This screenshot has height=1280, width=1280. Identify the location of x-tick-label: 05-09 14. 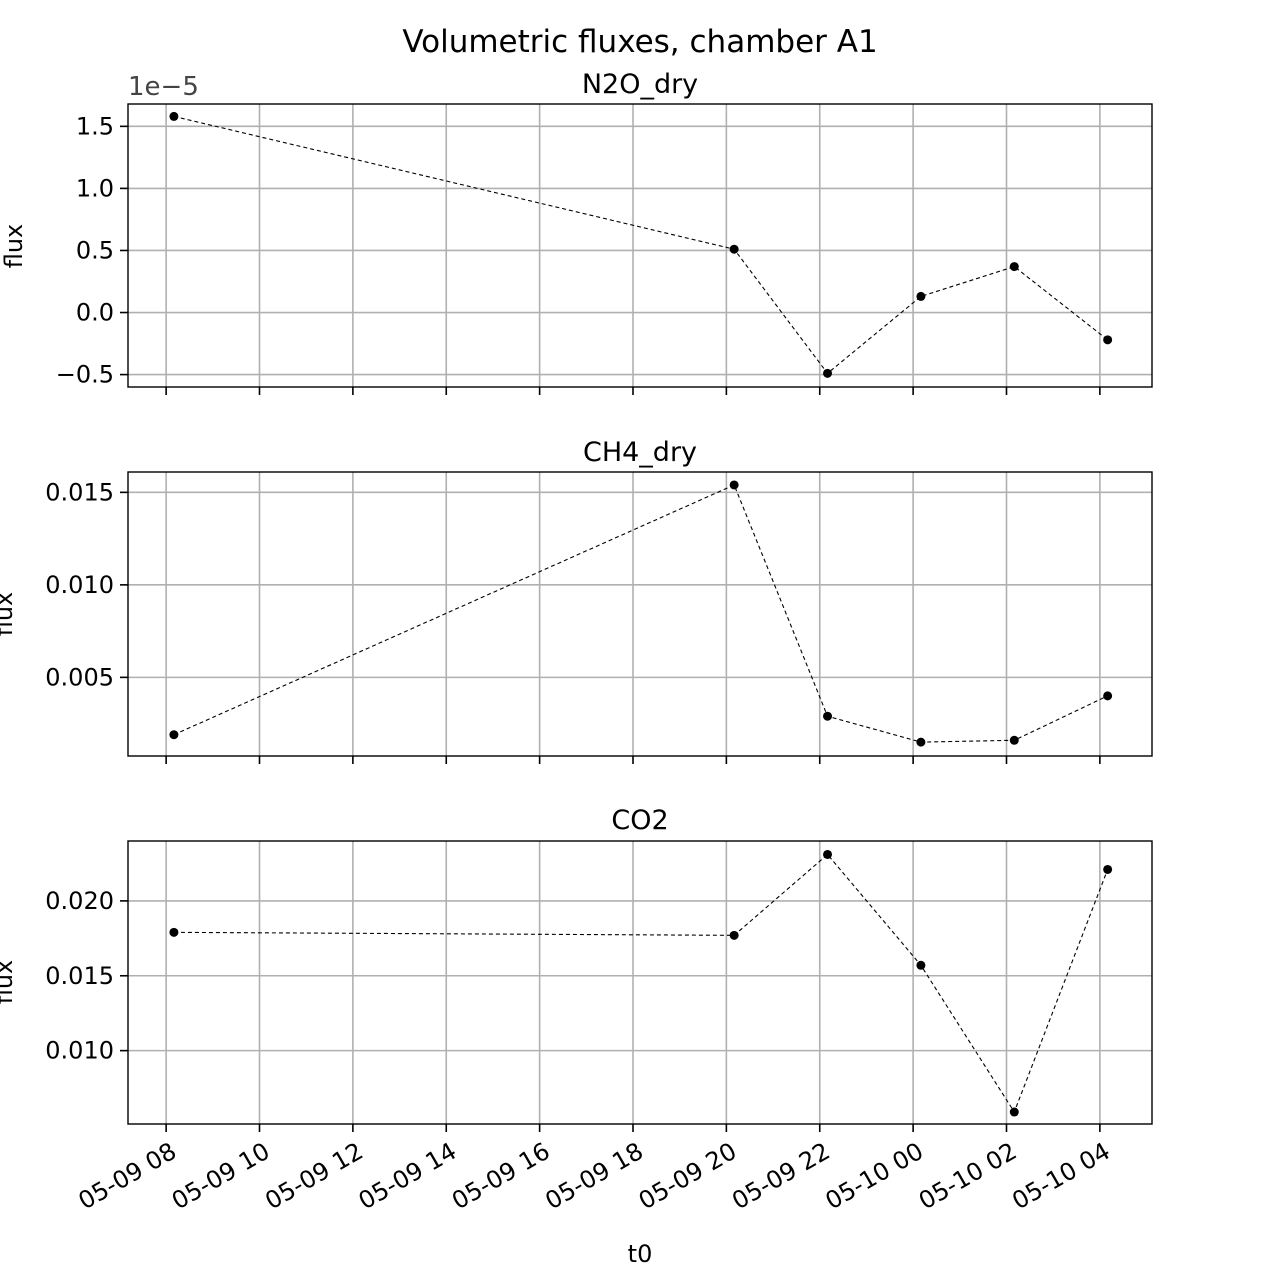
(407, 1176).